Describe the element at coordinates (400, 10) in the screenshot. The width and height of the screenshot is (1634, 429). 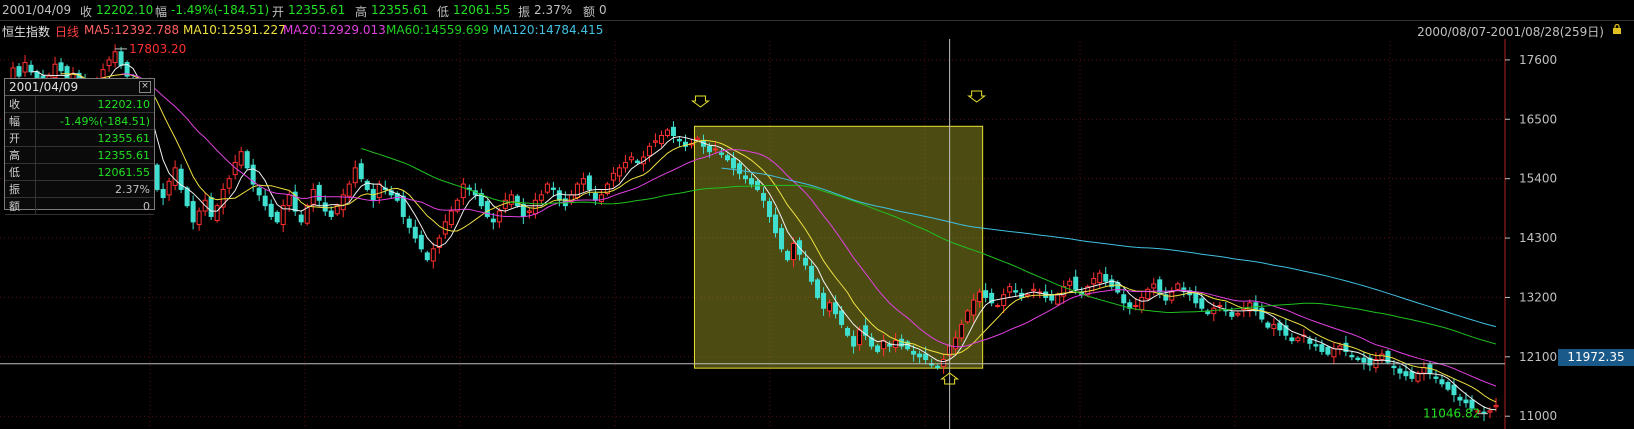
I see `header-high-value: 12355.61` at that location.